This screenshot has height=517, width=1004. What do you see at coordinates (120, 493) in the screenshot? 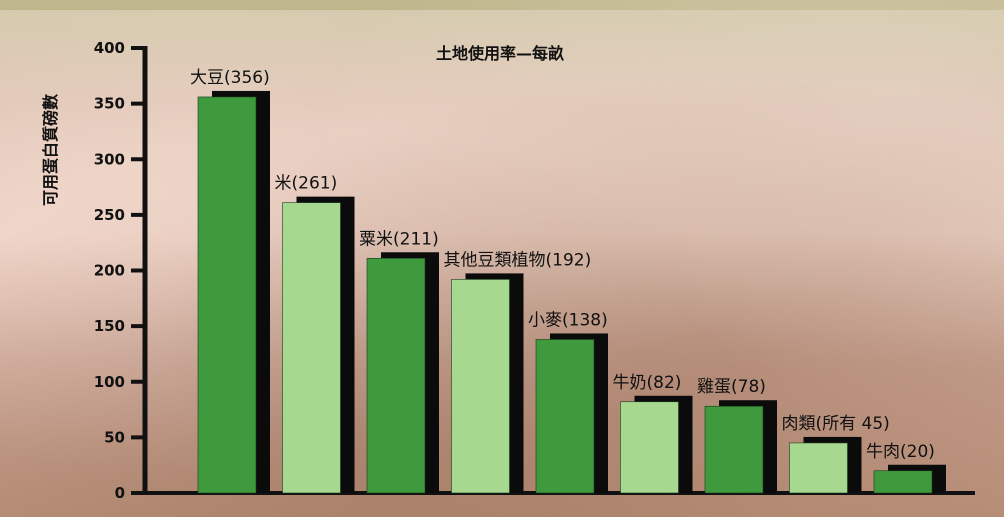
I see `y-tick-label: 0` at bounding box center [120, 493].